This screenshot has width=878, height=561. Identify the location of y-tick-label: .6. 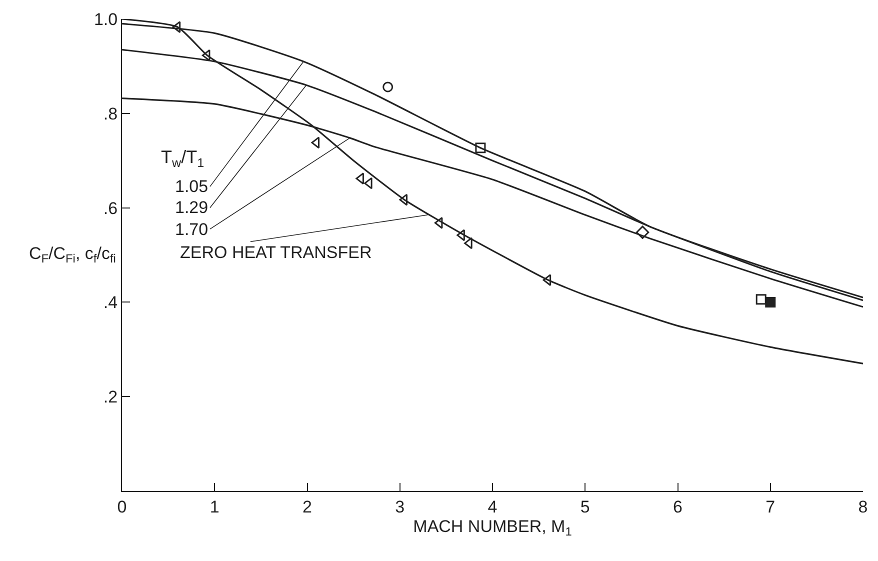
(110, 208).